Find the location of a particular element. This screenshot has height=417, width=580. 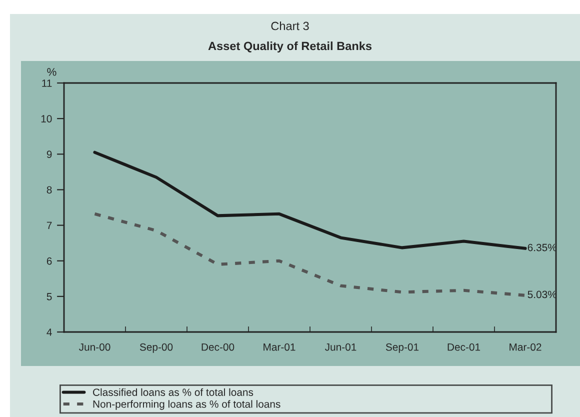

y-tick-label: 11 is located at coordinates (47, 83).